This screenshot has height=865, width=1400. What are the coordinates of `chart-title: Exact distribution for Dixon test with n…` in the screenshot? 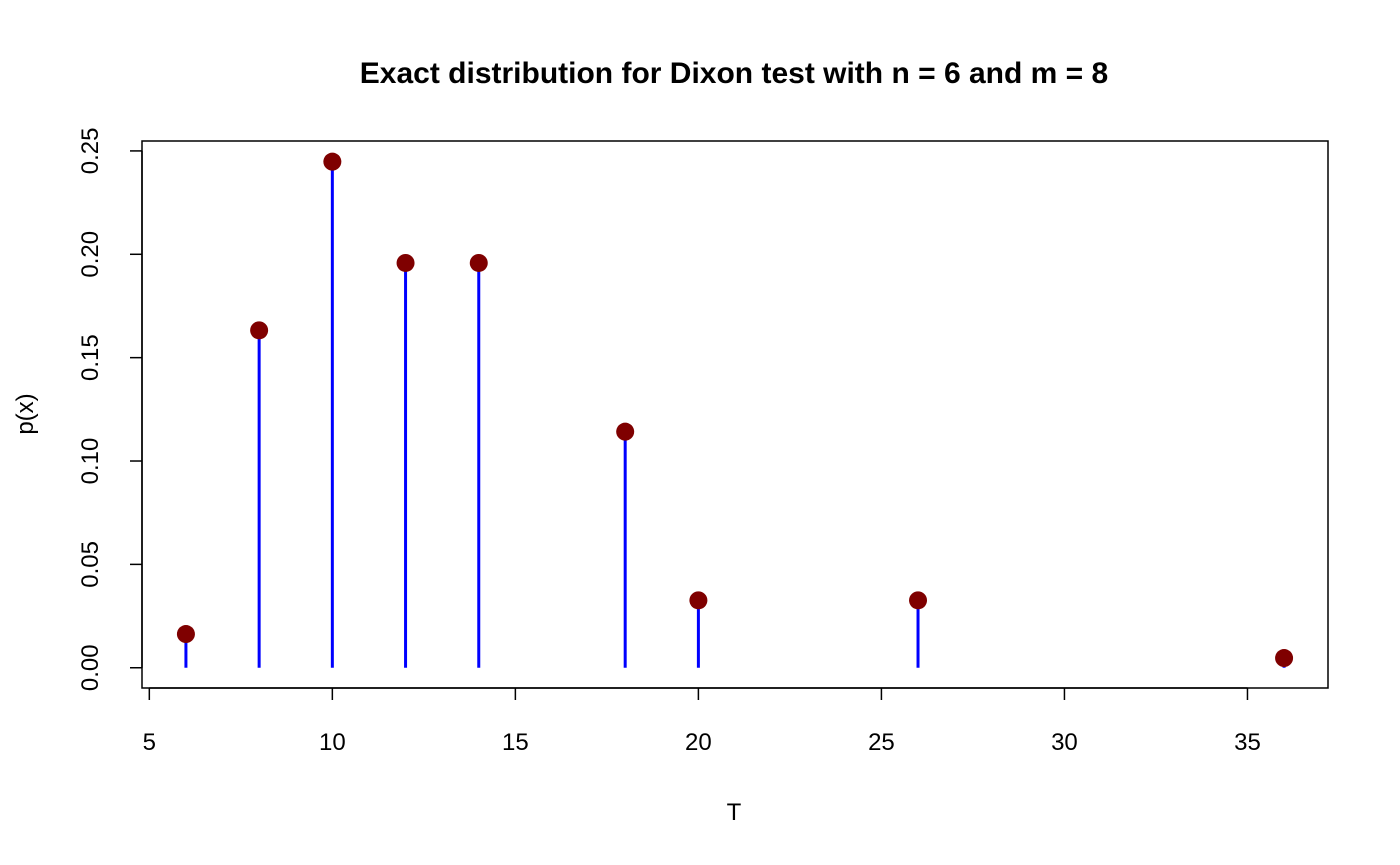 It's located at (734, 73).